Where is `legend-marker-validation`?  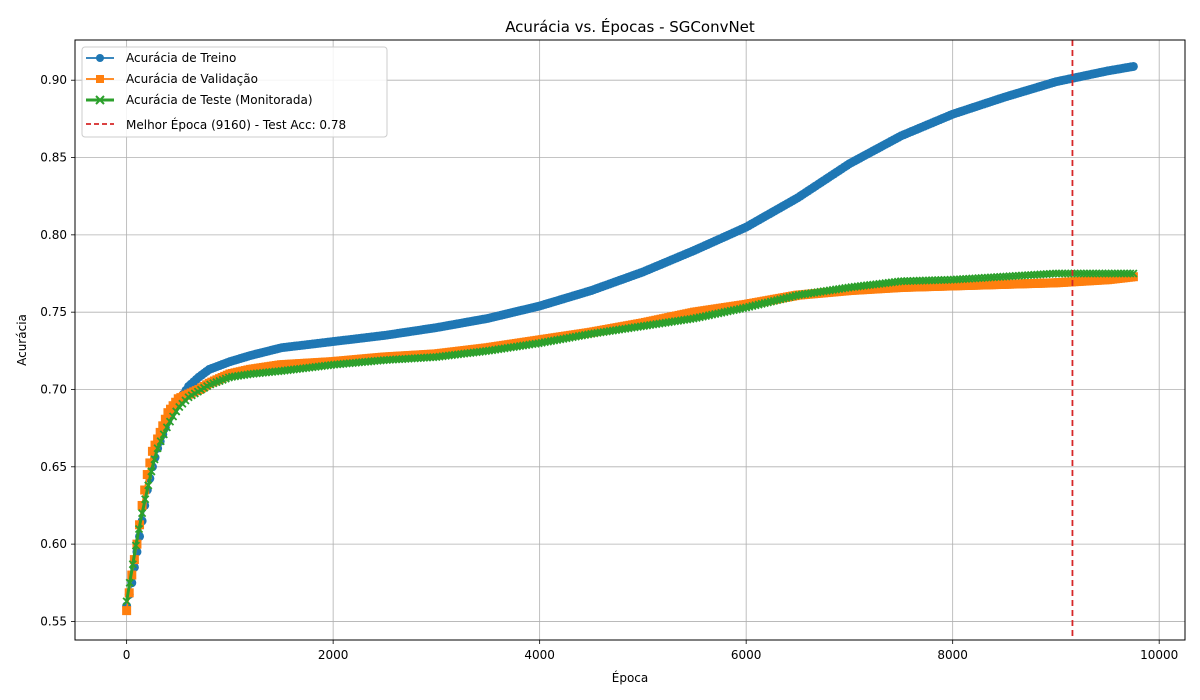
legend-marker-validation is located at coordinates (100, 79).